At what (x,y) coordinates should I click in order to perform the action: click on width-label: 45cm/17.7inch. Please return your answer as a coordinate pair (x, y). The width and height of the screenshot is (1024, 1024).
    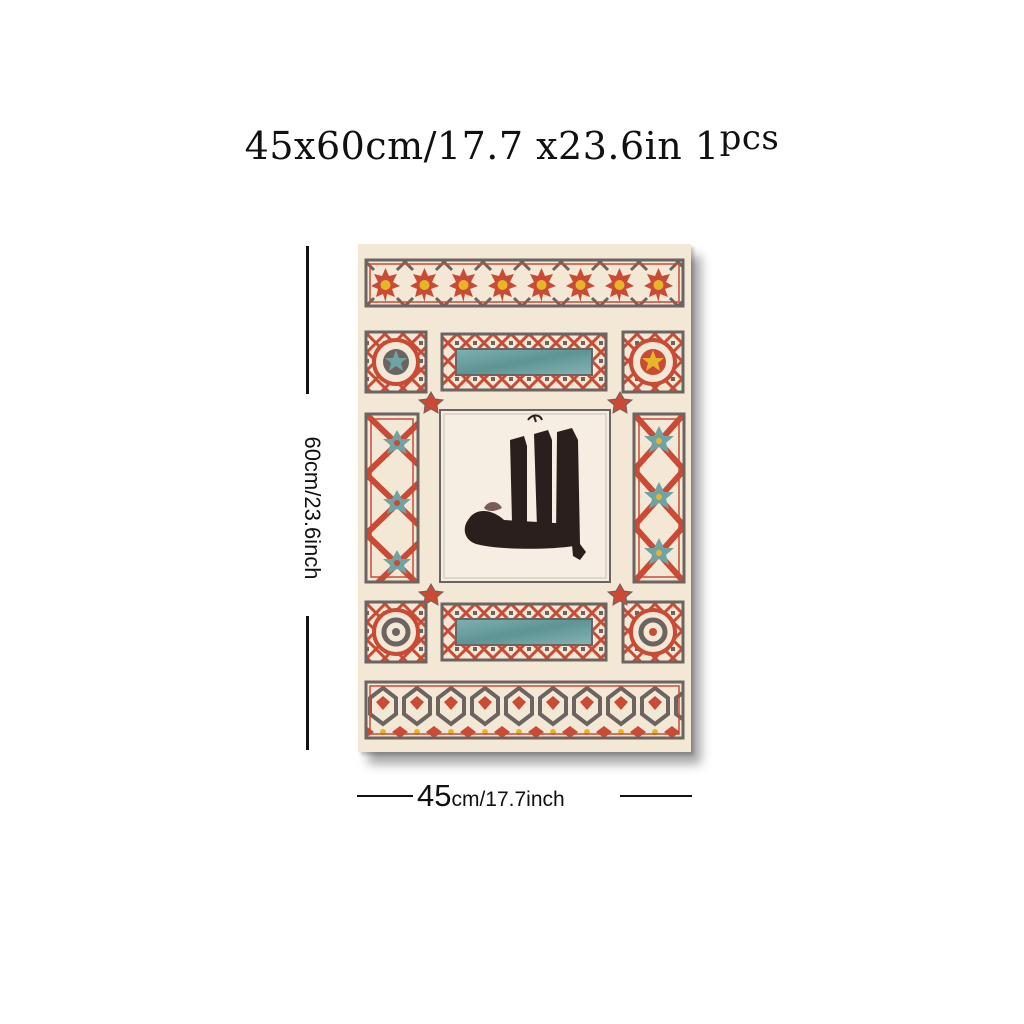
    Looking at the image, I should click on (491, 796).